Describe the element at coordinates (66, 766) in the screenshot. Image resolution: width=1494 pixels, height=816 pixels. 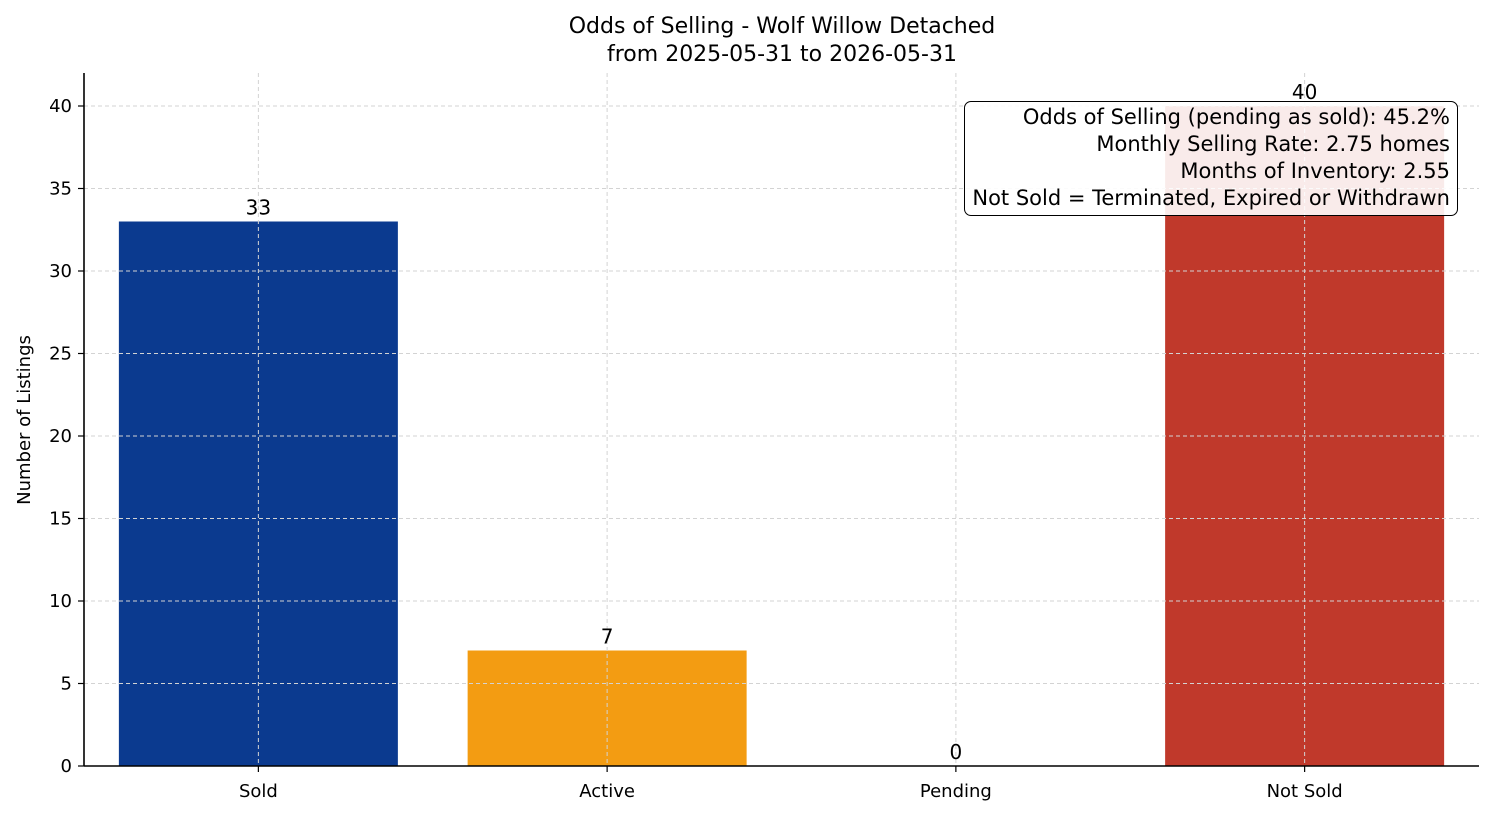
I see `y-tick-label: 0` at that location.